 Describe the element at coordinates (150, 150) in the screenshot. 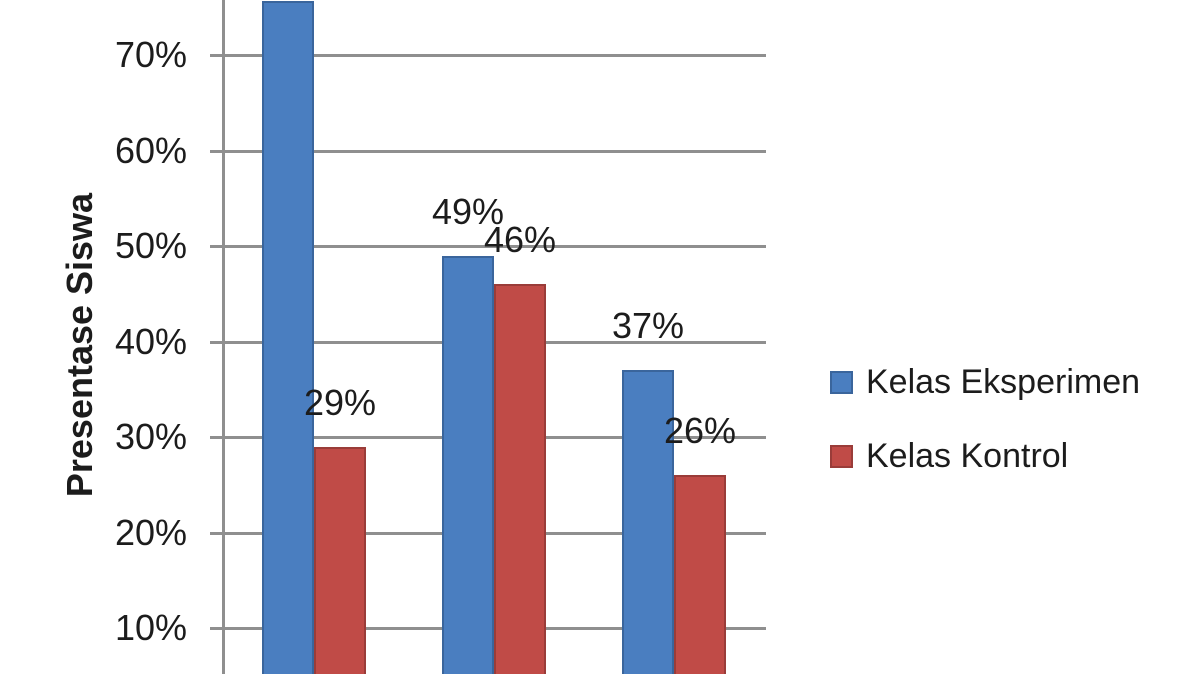

I see `y-tick-label-60%: 60%` at that location.